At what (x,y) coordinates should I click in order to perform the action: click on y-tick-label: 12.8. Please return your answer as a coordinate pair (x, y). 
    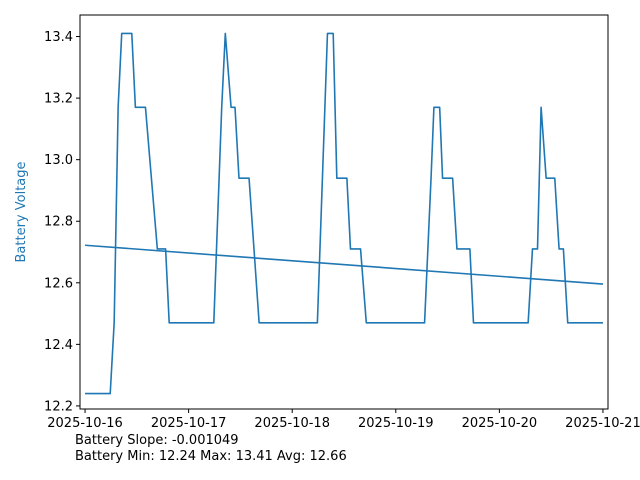
    Looking at the image, I should click on (58, 222).